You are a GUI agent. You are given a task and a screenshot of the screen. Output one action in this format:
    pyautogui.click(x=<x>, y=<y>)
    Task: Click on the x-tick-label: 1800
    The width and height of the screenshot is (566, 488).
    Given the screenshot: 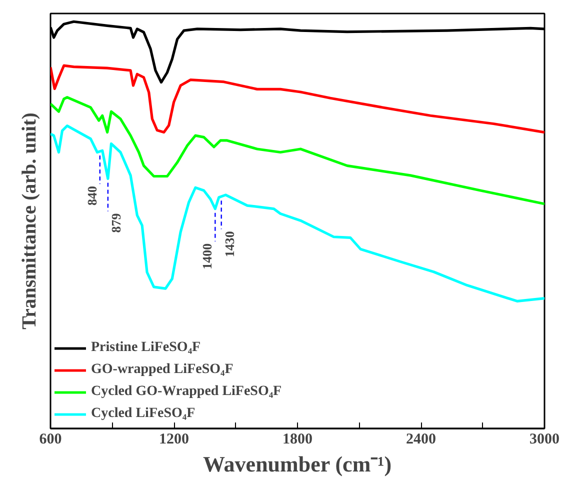 What is the action you would take?
    pyautogui.click(x=297, y=440)
    